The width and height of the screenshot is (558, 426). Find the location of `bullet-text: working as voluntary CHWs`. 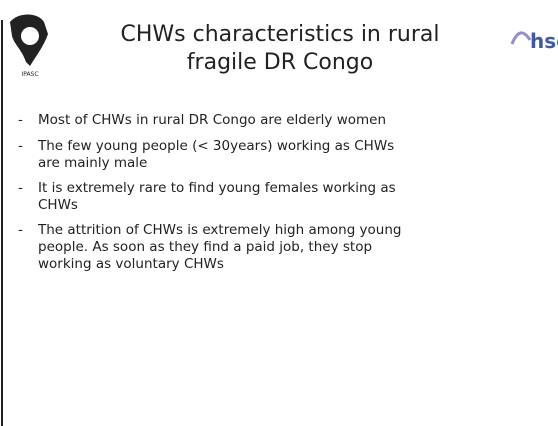

bullet-text: working as voluntary CHWs is located at coordinates (131, 264).